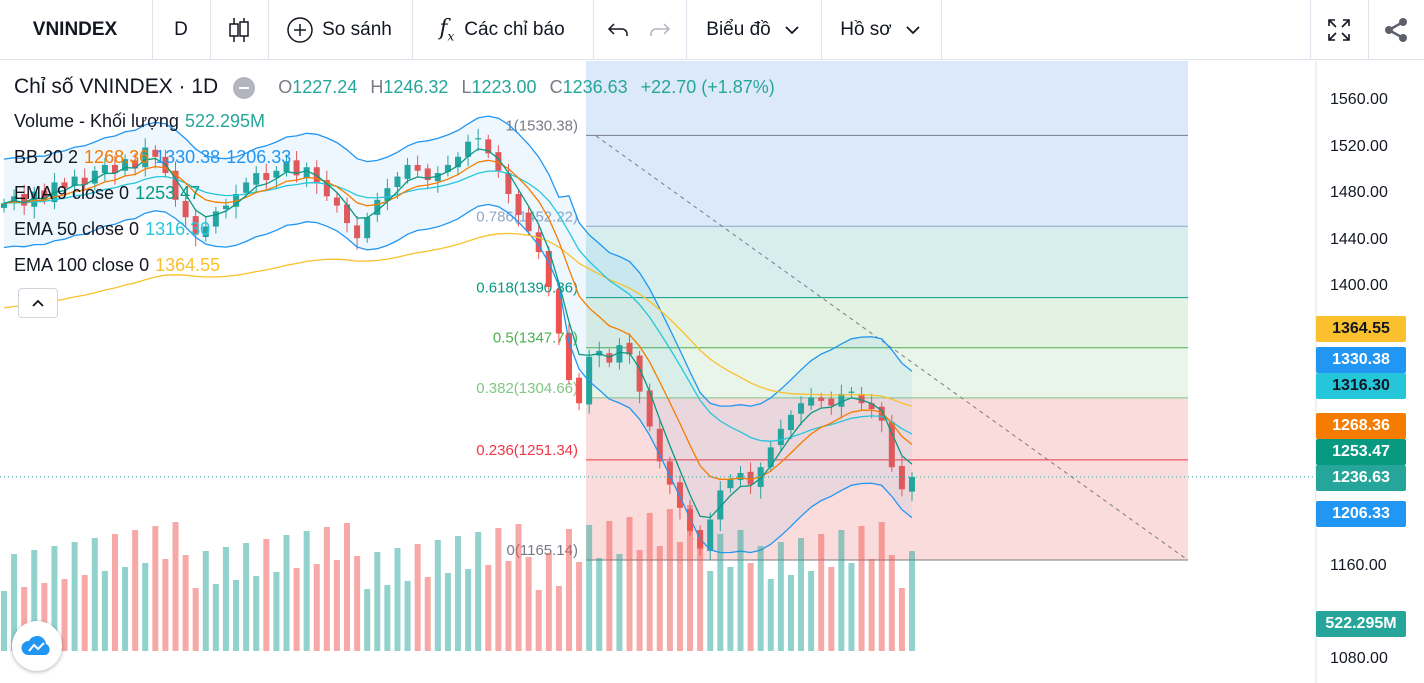 Image resolution: width=1424 pixels, height=683 pixels. I want to click on undo-button, so click(618, 30).